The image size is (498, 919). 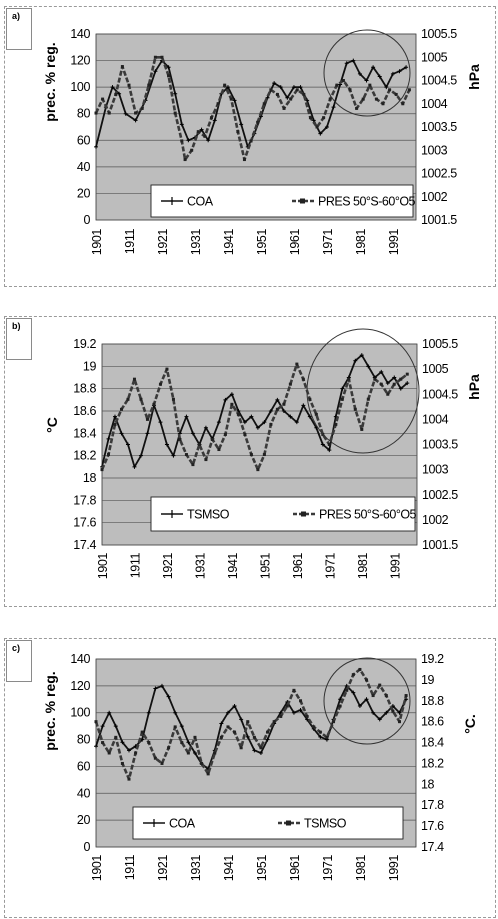 I want to click on x-tick-label: 1901, so click(x=103, y=566).